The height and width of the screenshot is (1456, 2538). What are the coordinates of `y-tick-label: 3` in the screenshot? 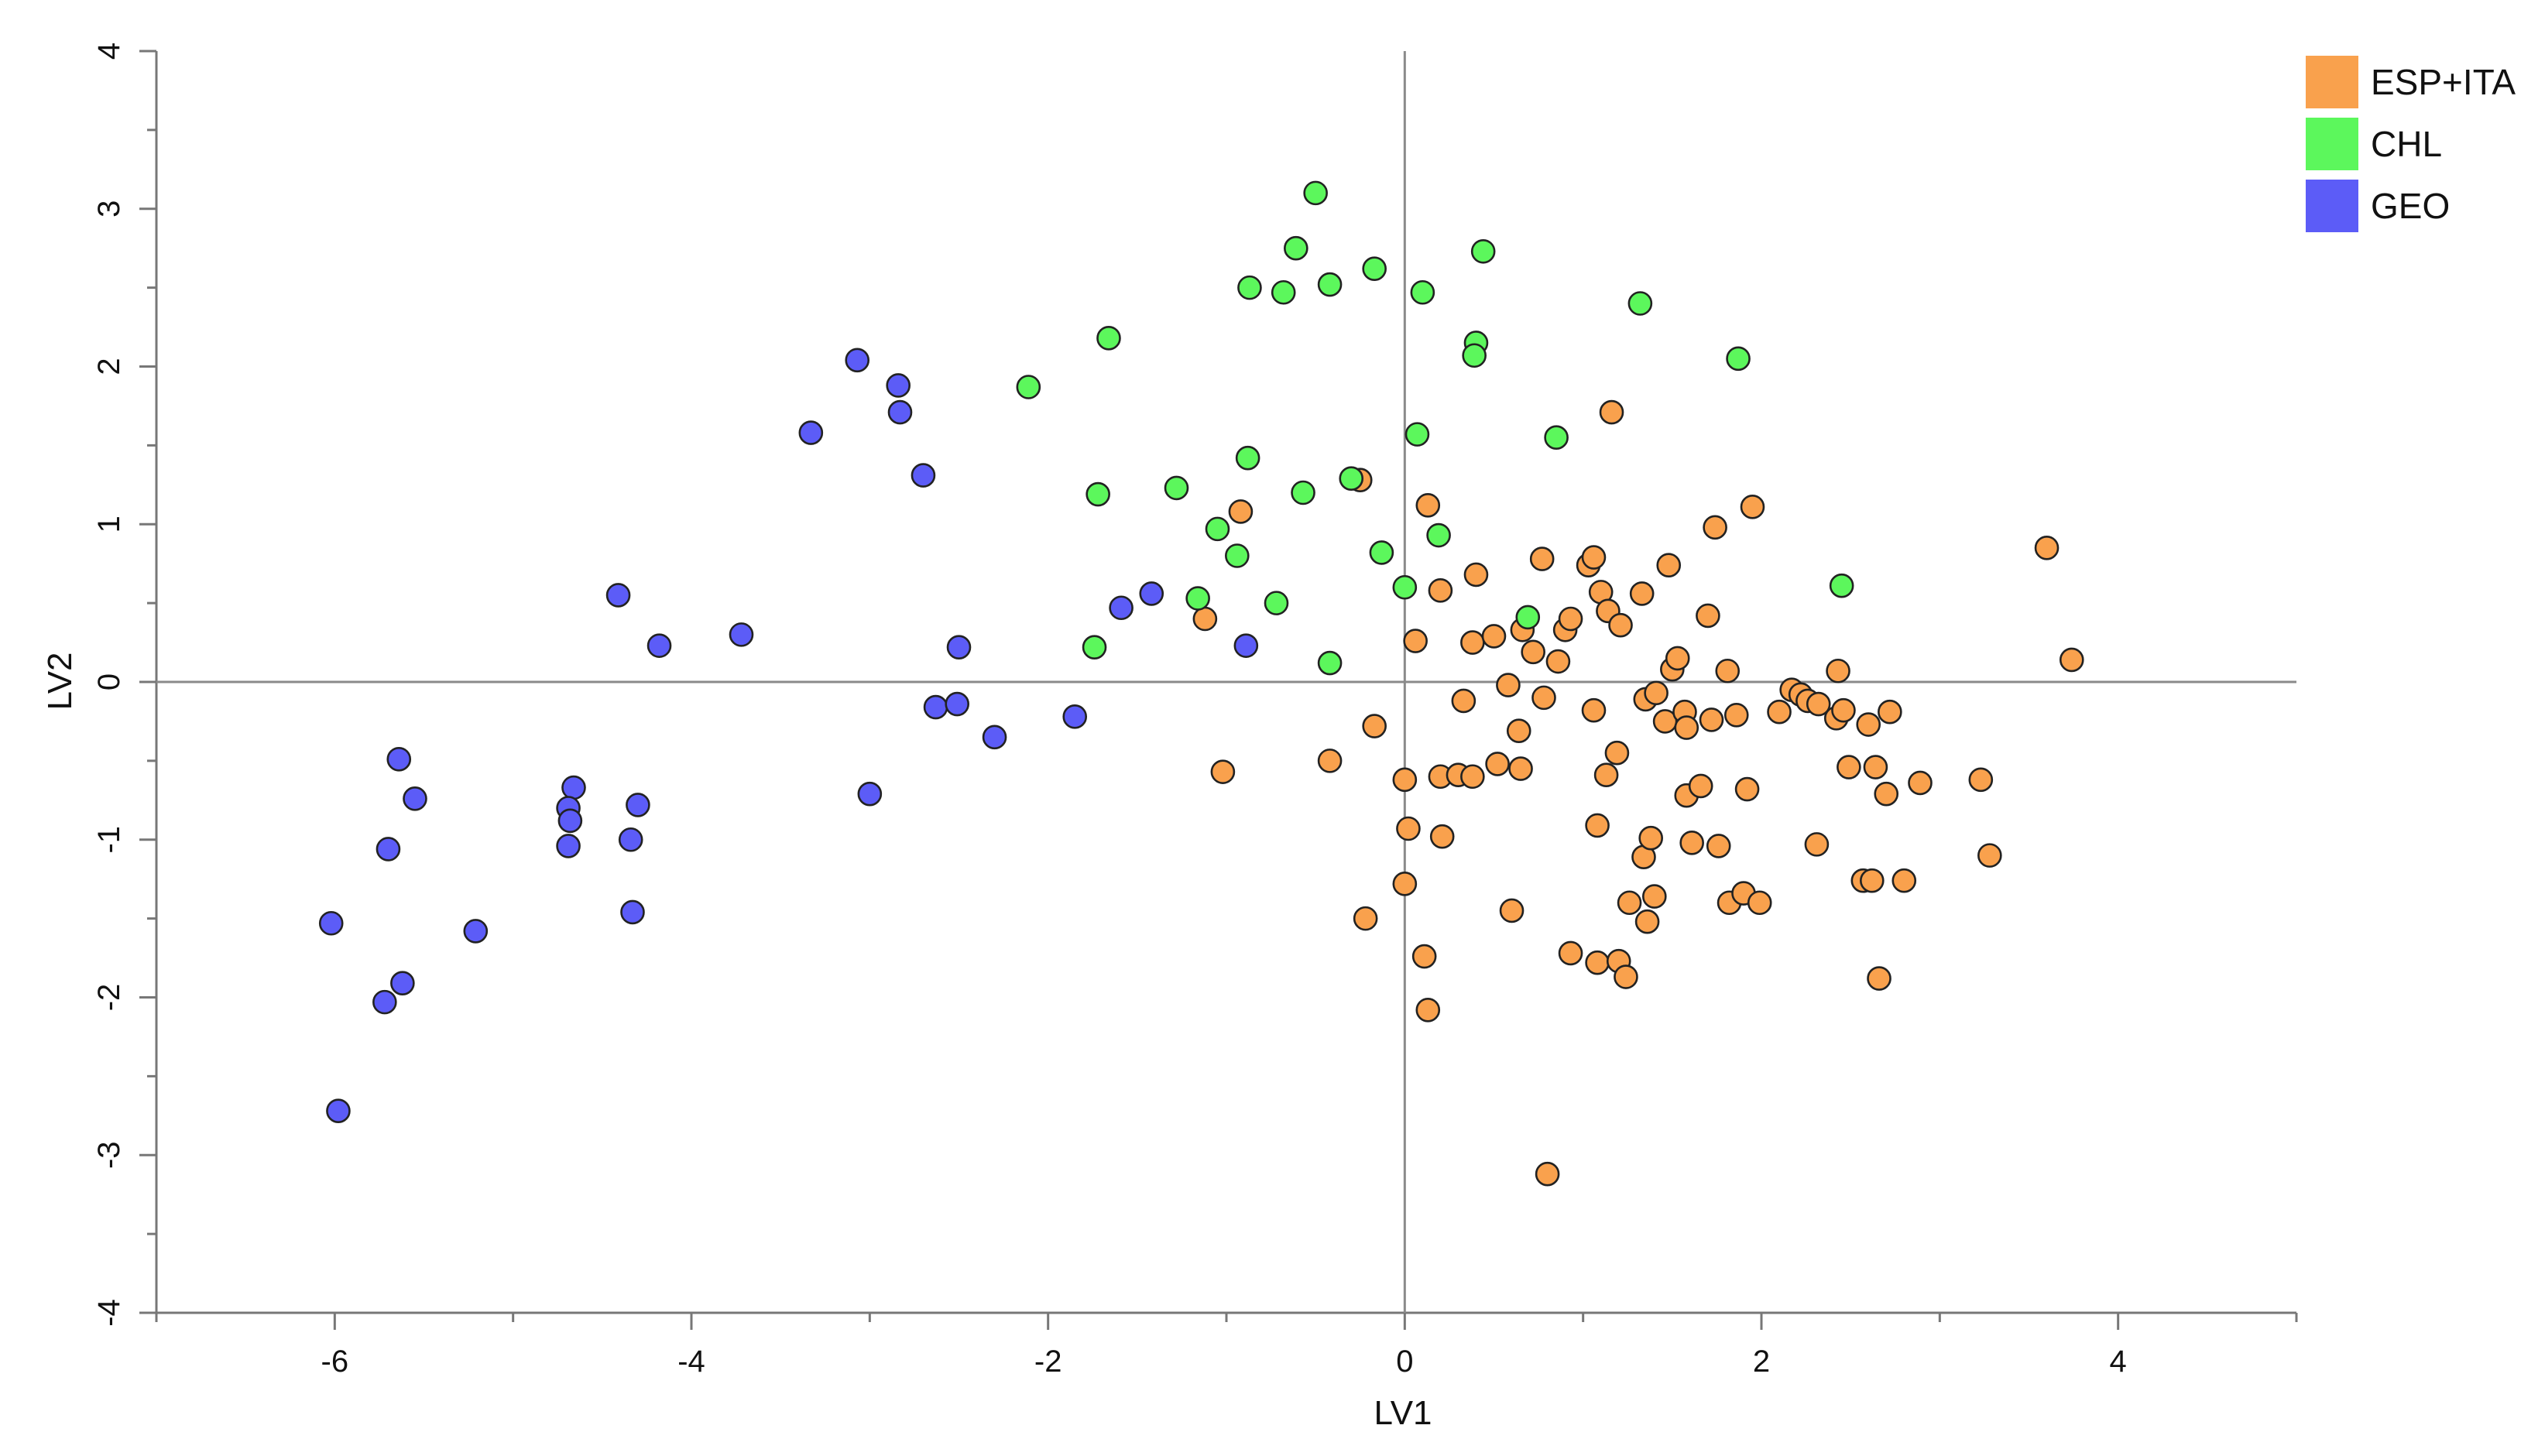 It's located at (109, 209).